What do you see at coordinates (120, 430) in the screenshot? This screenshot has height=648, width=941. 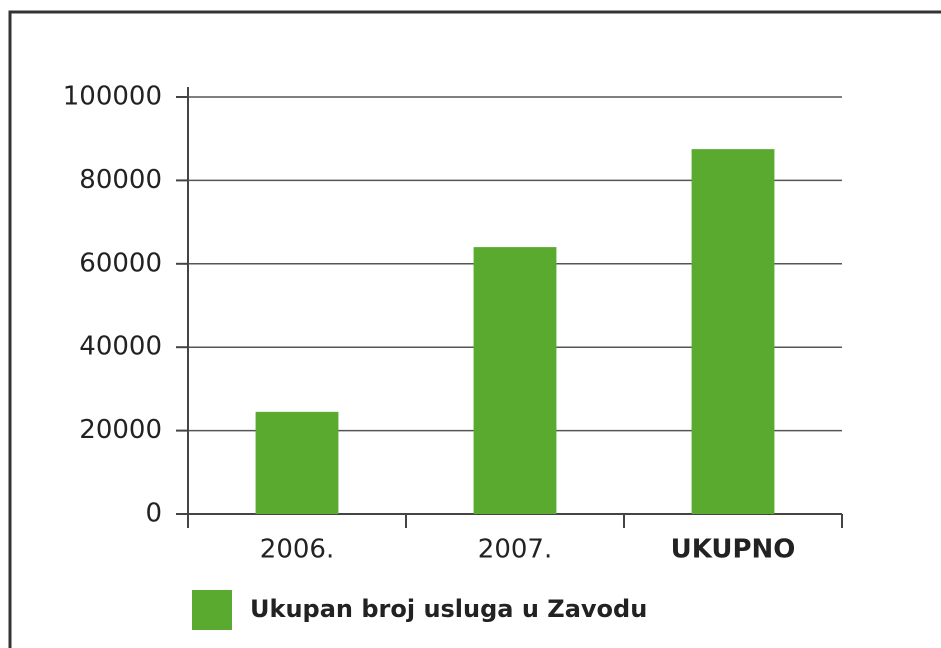 I see `y-tick-label: 20000` at bounding box center [120, 430].